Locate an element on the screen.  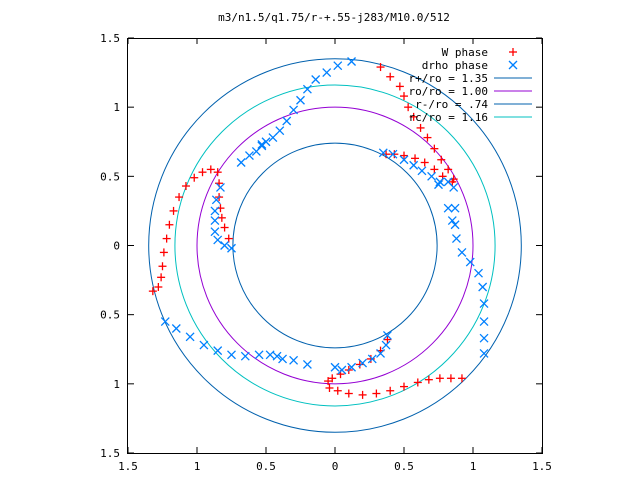
y-tick-label: 1 is located at coordinates (116, 384).